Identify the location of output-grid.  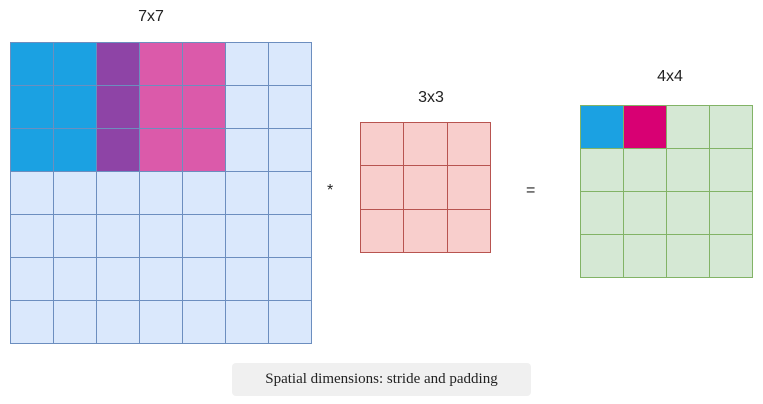
(666, 191).